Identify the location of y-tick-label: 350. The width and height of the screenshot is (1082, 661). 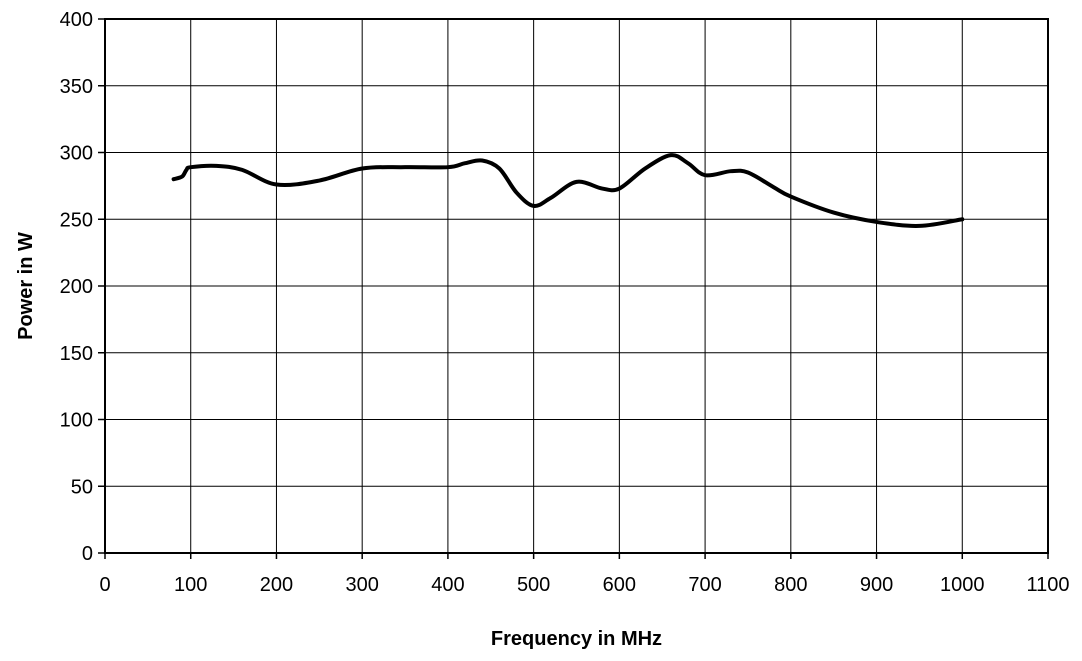
(76, 87).